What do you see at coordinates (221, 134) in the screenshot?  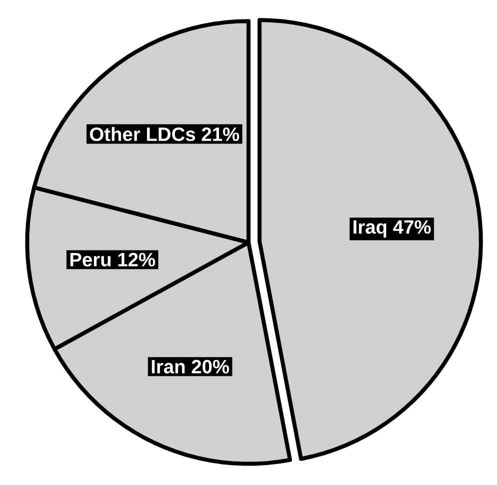 I see `data-label: 21%` at bounding box center [221, 134].